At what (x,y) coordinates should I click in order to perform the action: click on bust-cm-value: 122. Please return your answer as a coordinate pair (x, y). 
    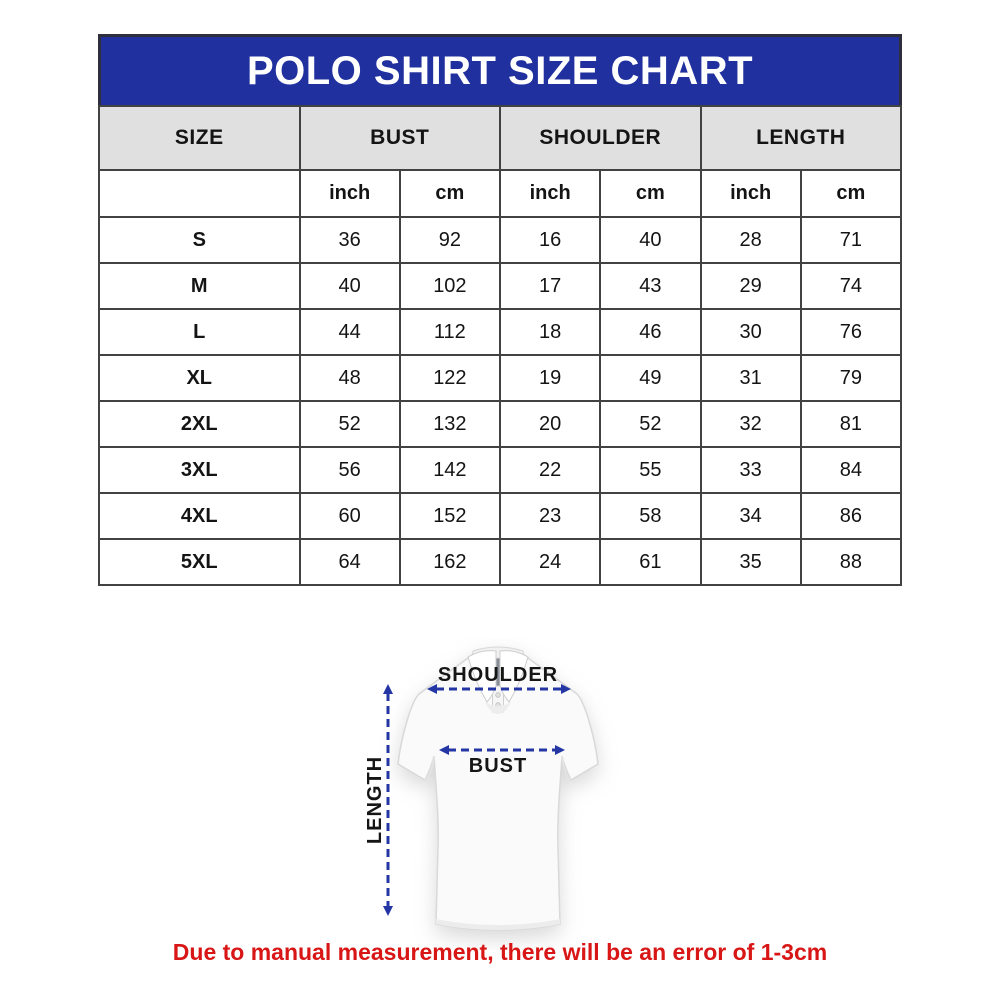
    Looking at the image, I should click on (450, 378).